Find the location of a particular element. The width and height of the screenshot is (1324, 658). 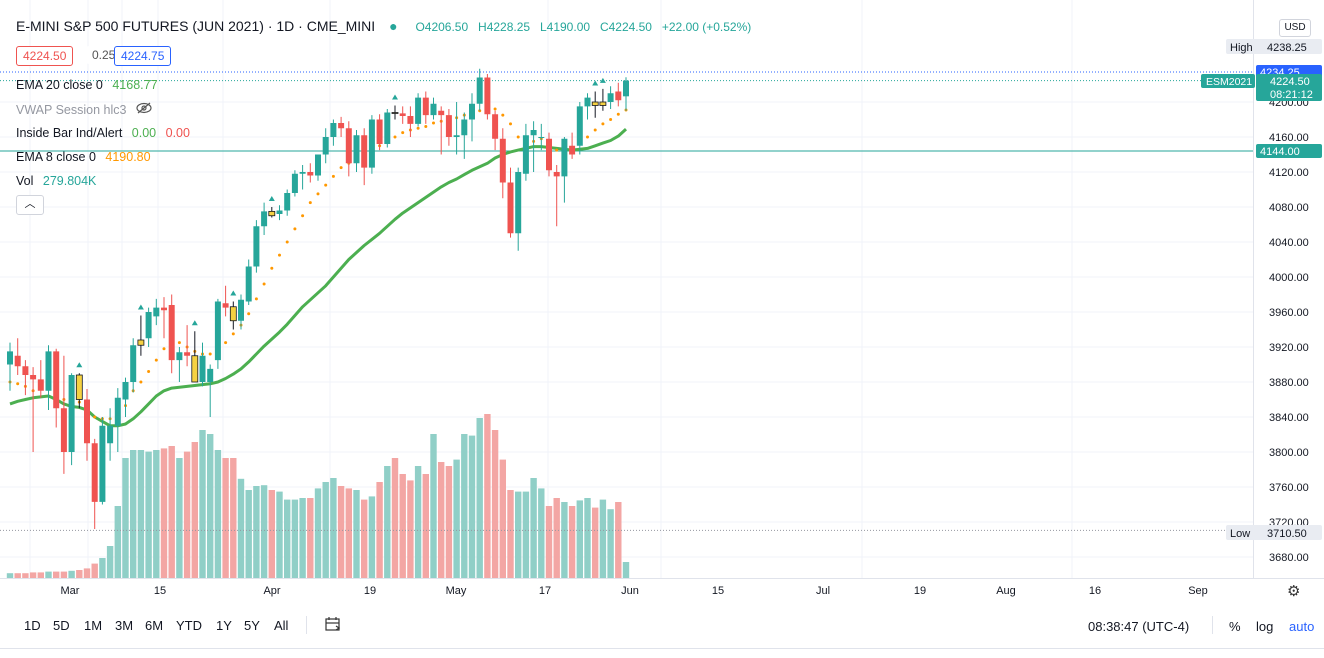

auto-scale-button: auto is located at coordinates (1302, 626).